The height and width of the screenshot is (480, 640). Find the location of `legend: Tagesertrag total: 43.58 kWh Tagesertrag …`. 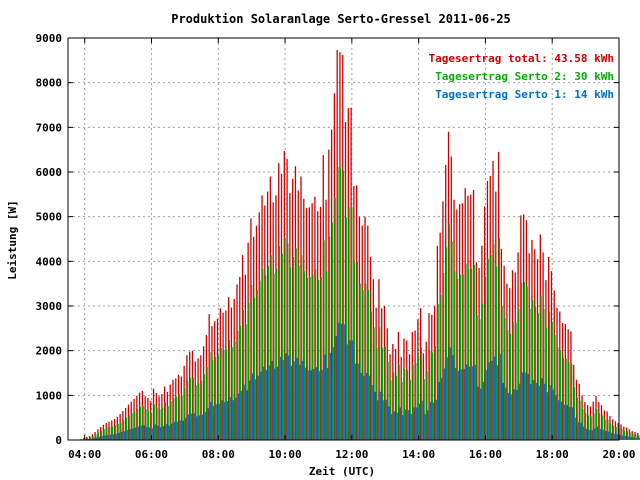

legend: Tagesertrag total: 43.58 kWh Tagesertrag … is located at coordinates (521, 76).